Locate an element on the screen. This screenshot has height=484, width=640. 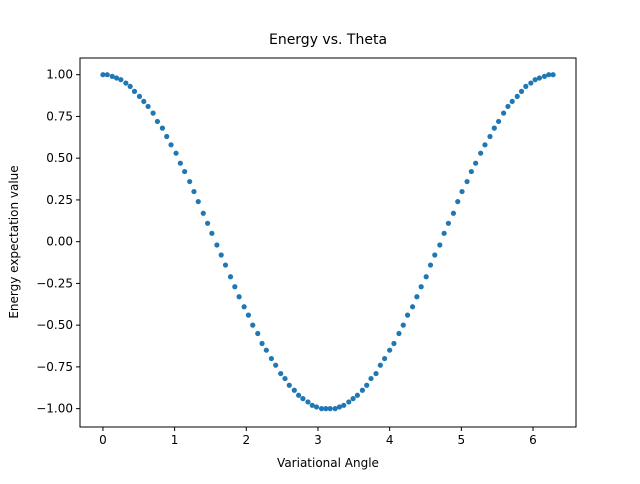
y-tick-label: 0.75 is located at coordinates (59, 116).